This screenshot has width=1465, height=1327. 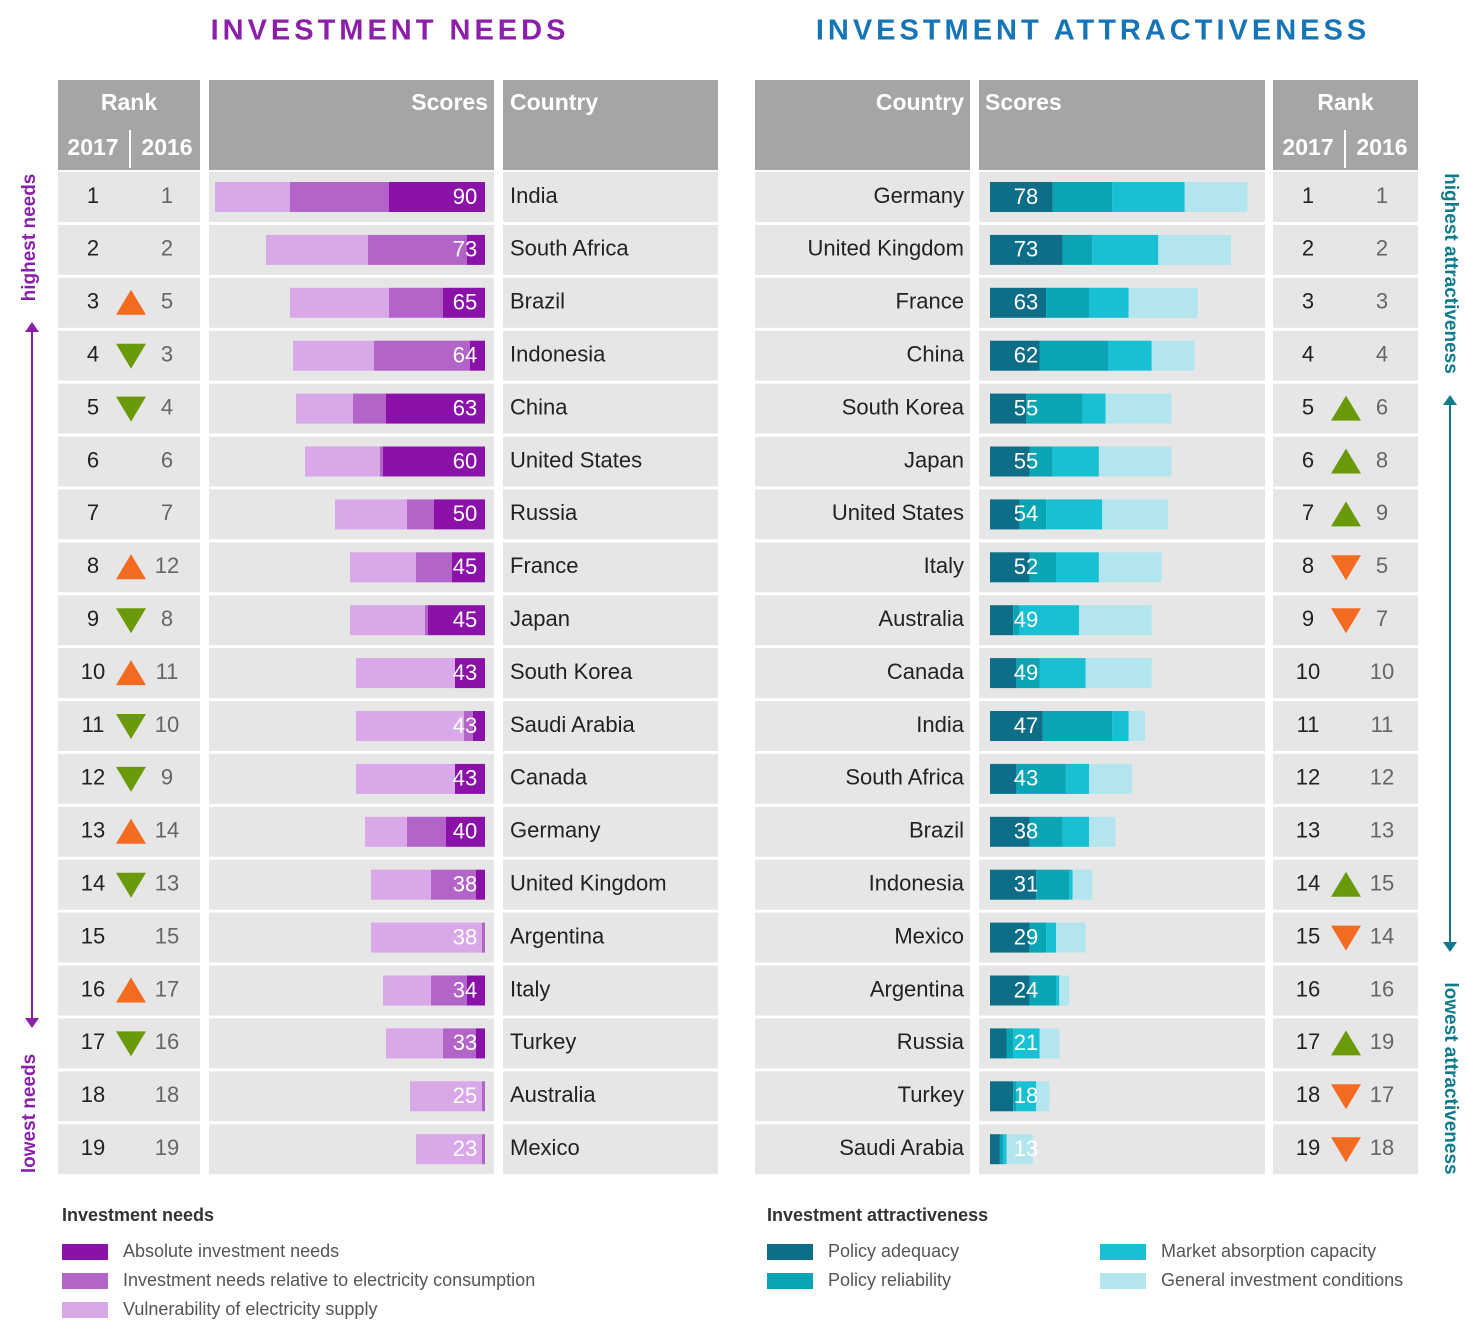 What do you see at coordinates (465, 672) in the screenshot?
I see `score-label: 43` at bounding box center [465, 672].